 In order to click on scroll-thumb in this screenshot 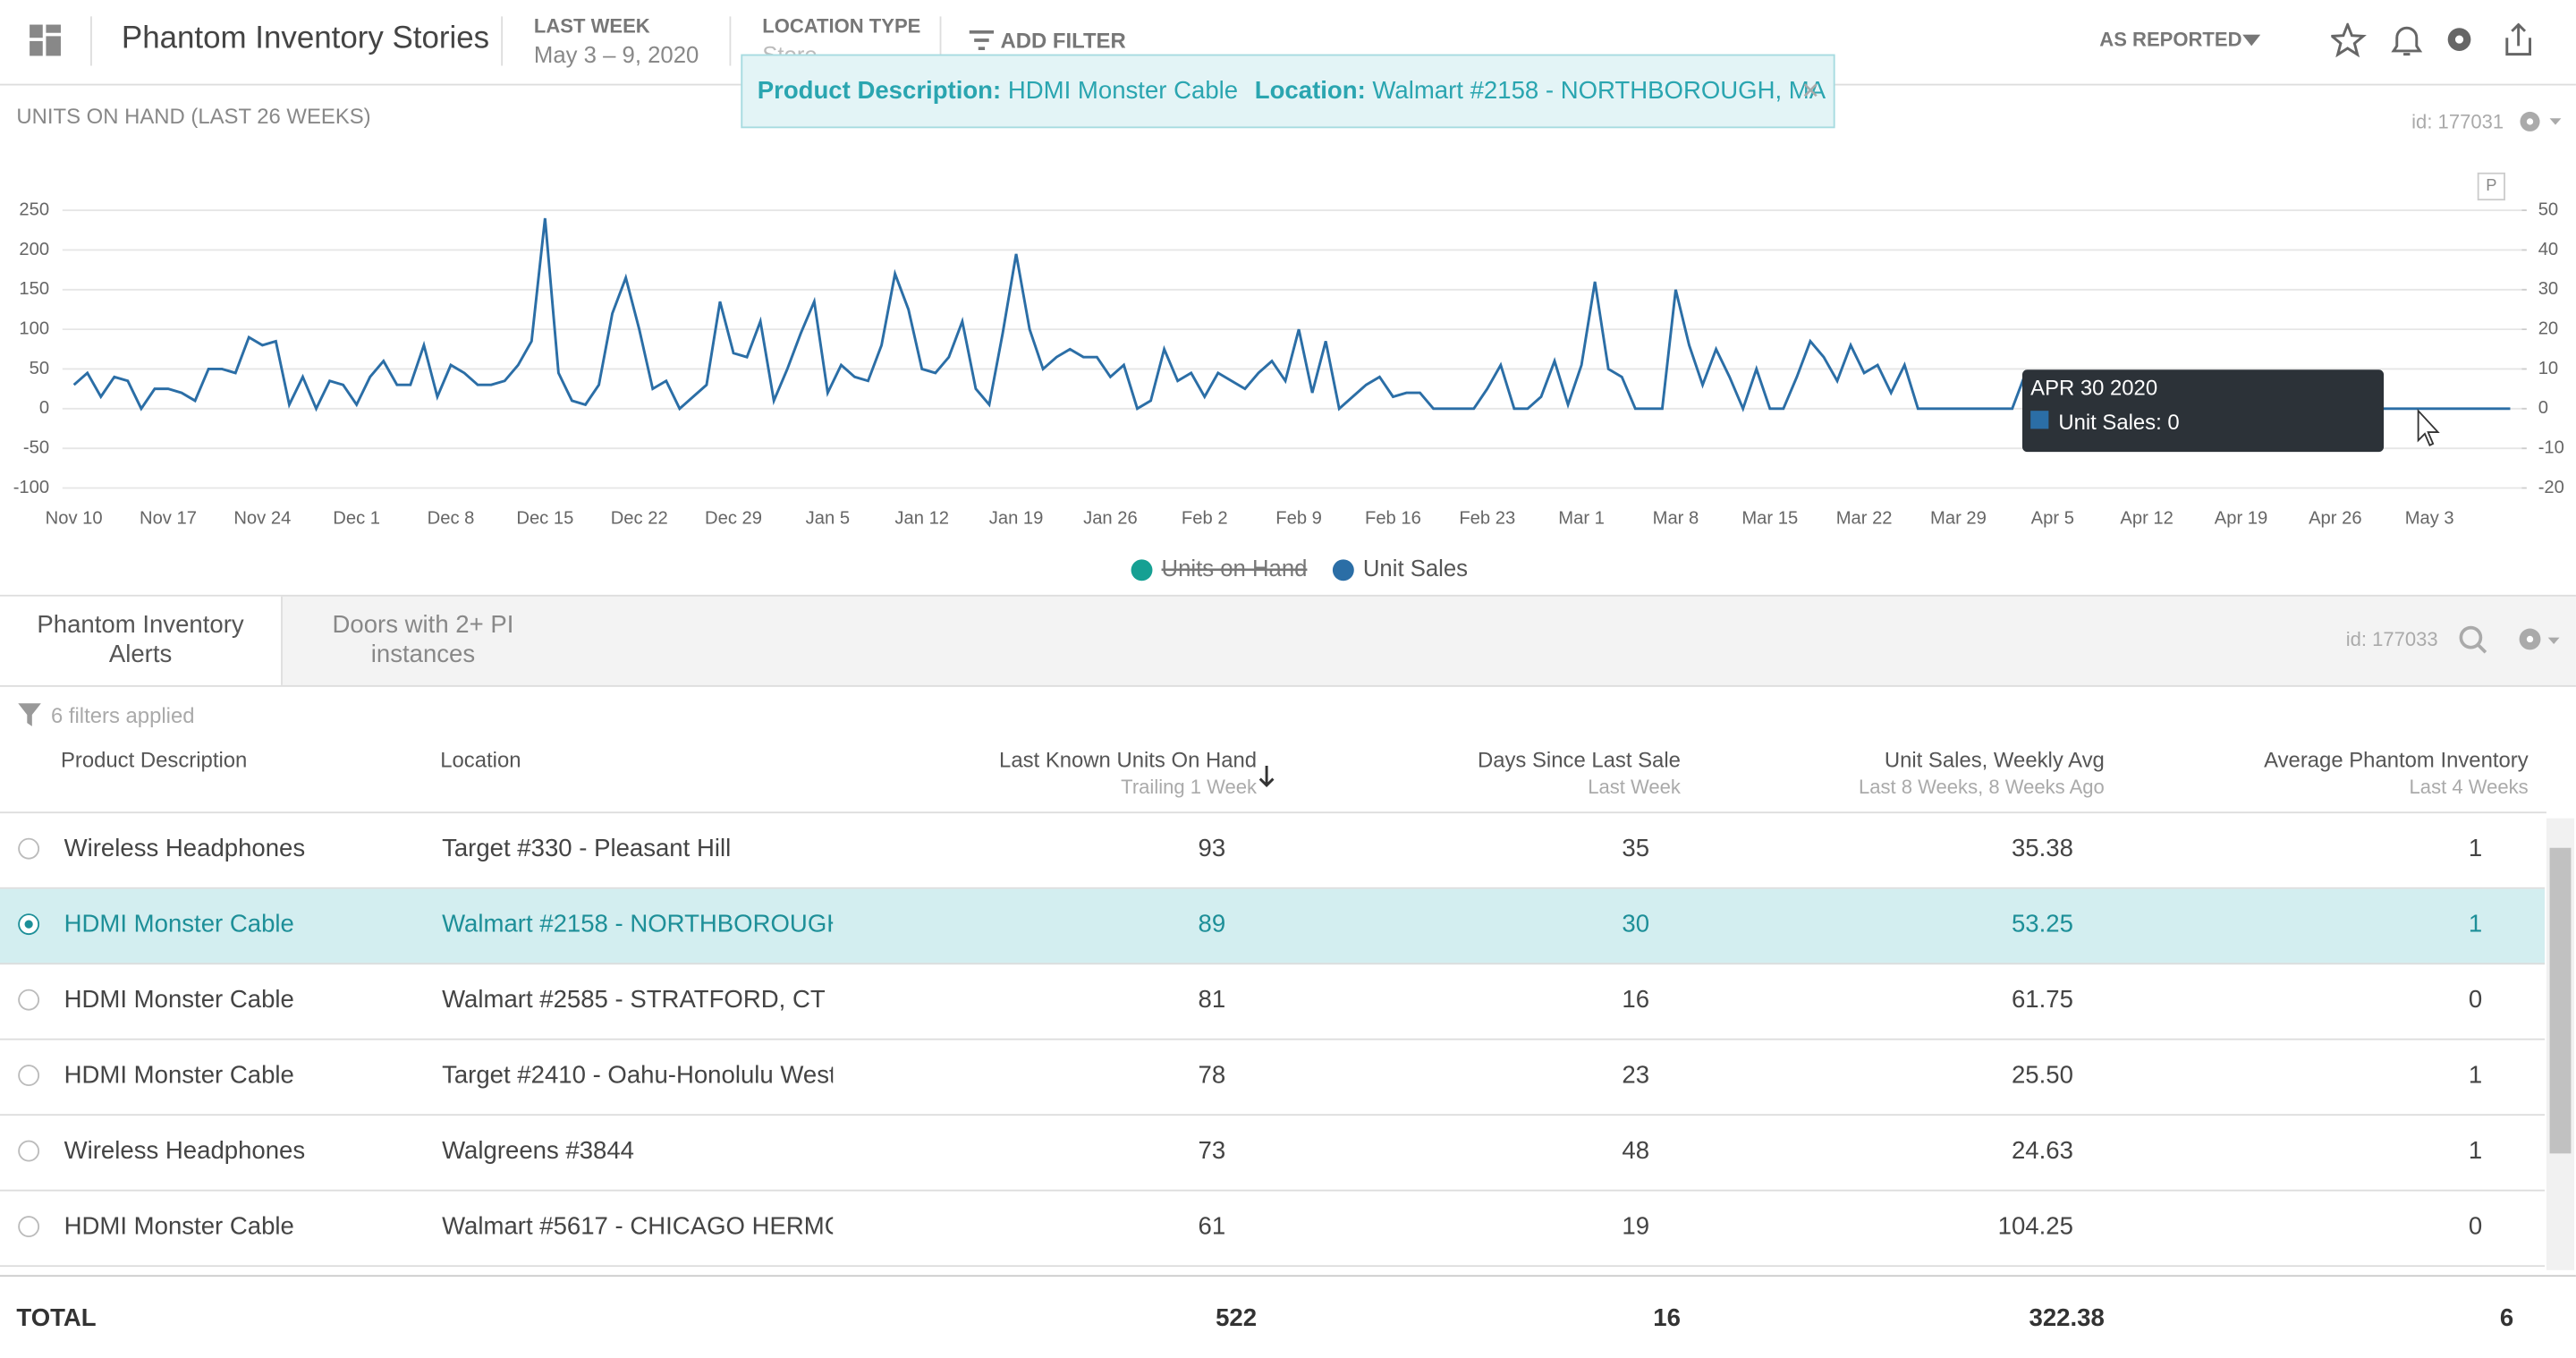, I will do `click(2560, 1001)`.